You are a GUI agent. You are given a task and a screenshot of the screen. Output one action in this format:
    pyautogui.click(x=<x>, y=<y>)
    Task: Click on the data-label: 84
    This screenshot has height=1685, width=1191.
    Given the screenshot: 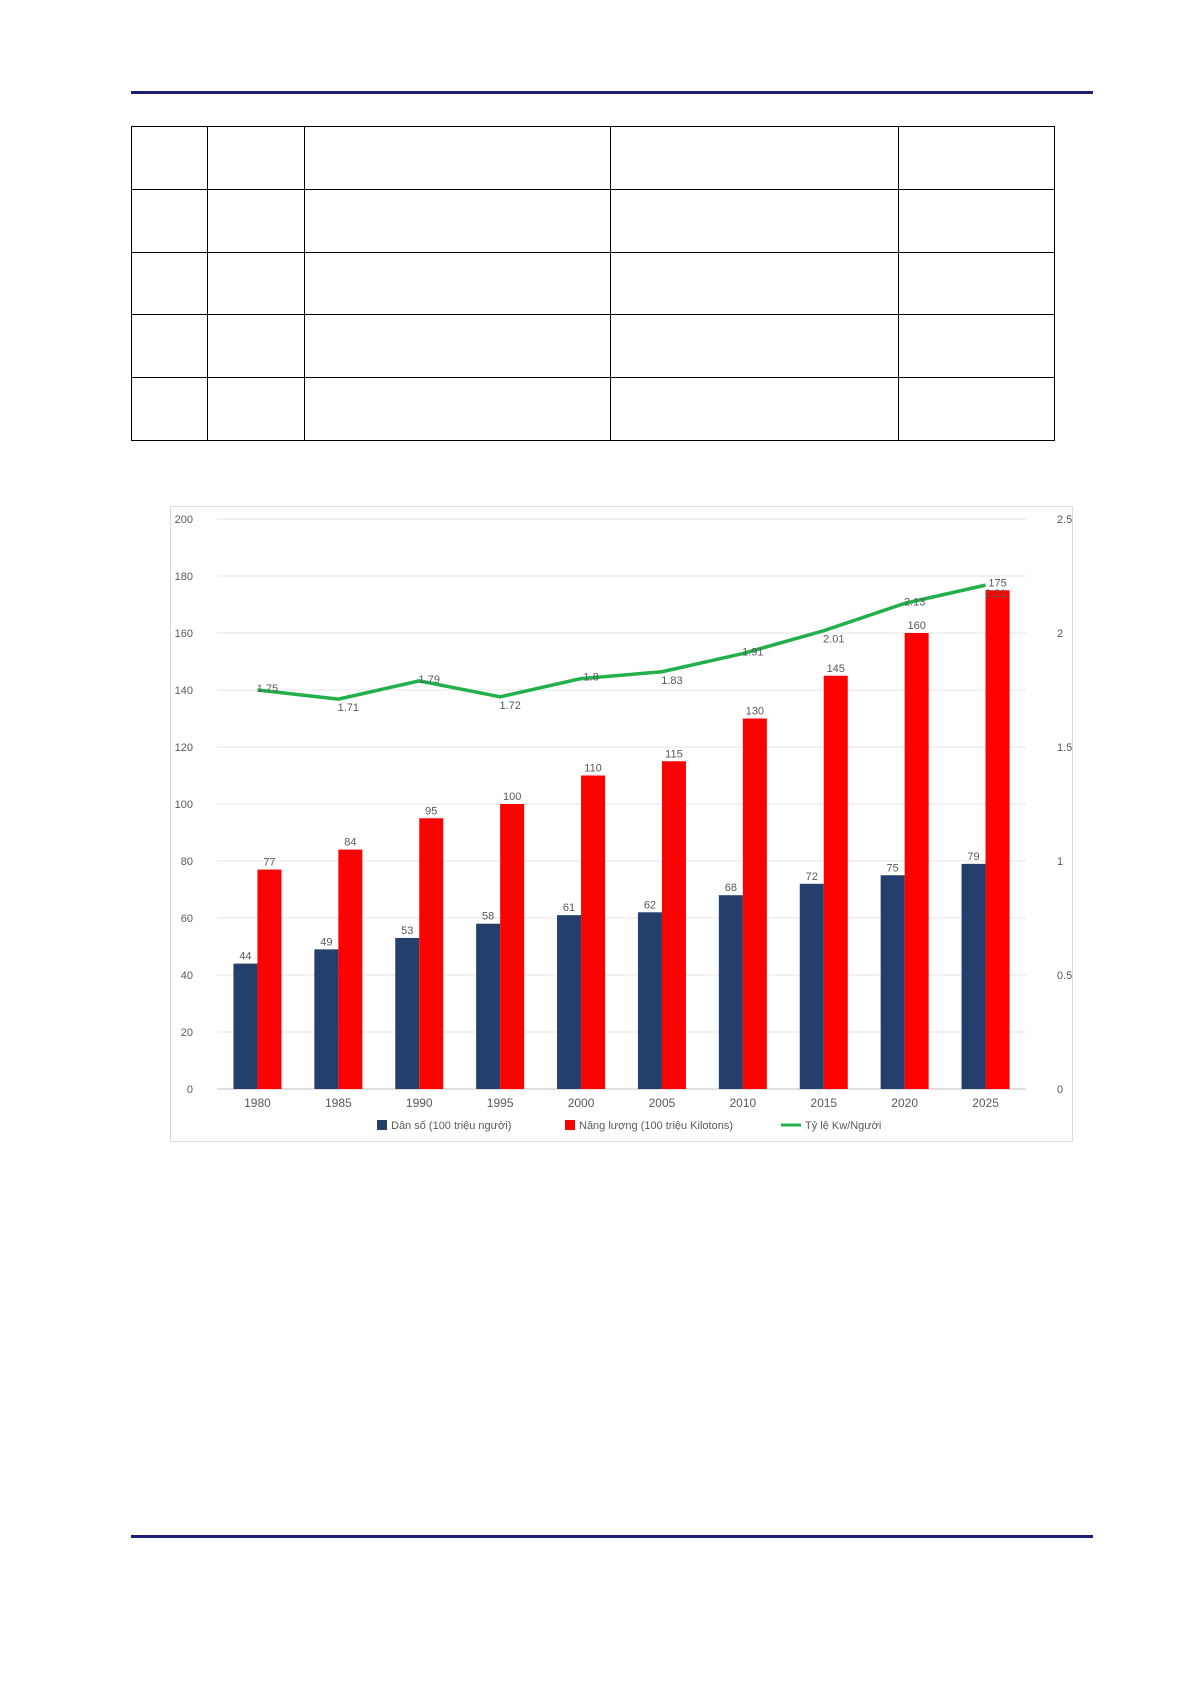 What is the action you would take?
    pyautogui.click(x=350, y=843)
    